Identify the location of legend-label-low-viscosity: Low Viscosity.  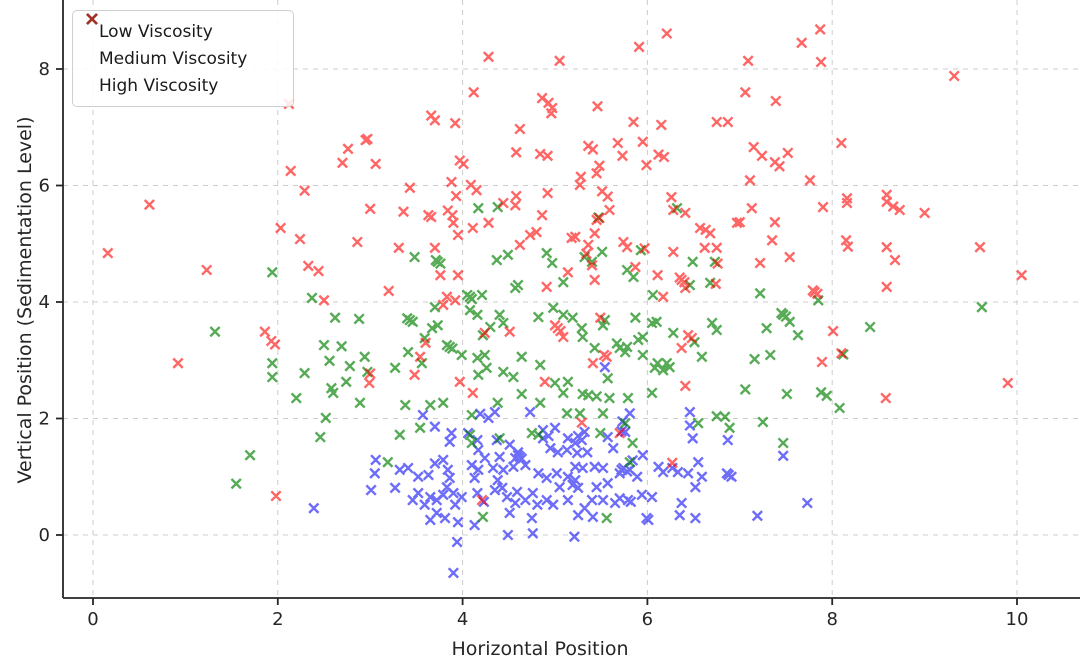
(156, 31).